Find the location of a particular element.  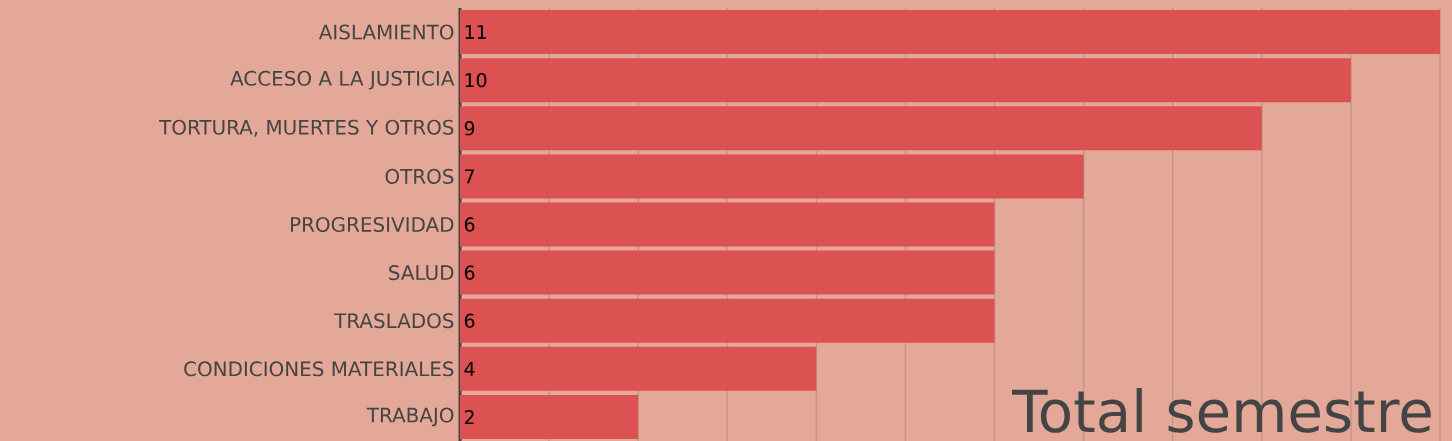

text: Total semestre is located at coordinates (1221, 410).